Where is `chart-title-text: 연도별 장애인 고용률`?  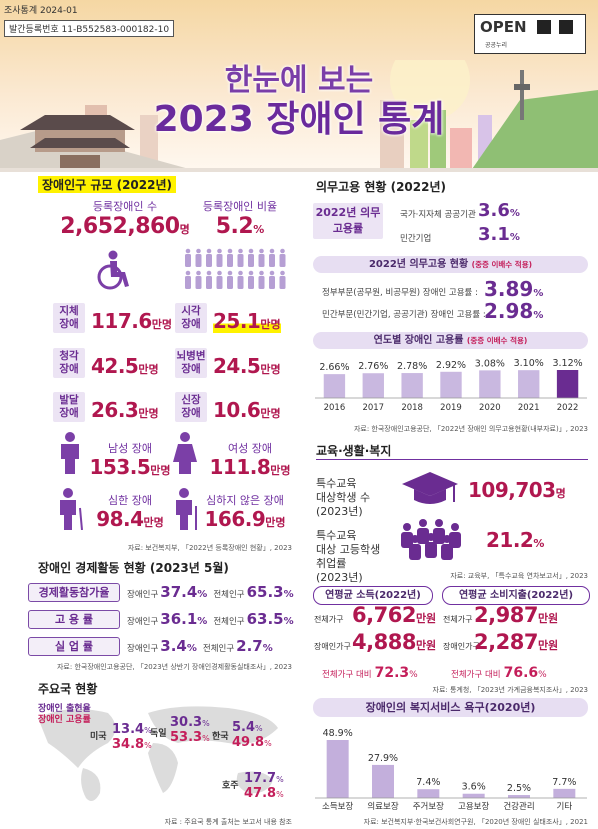
chart-title-text: 연도별 장애인 고용률 is located at coordinates (418, 340).